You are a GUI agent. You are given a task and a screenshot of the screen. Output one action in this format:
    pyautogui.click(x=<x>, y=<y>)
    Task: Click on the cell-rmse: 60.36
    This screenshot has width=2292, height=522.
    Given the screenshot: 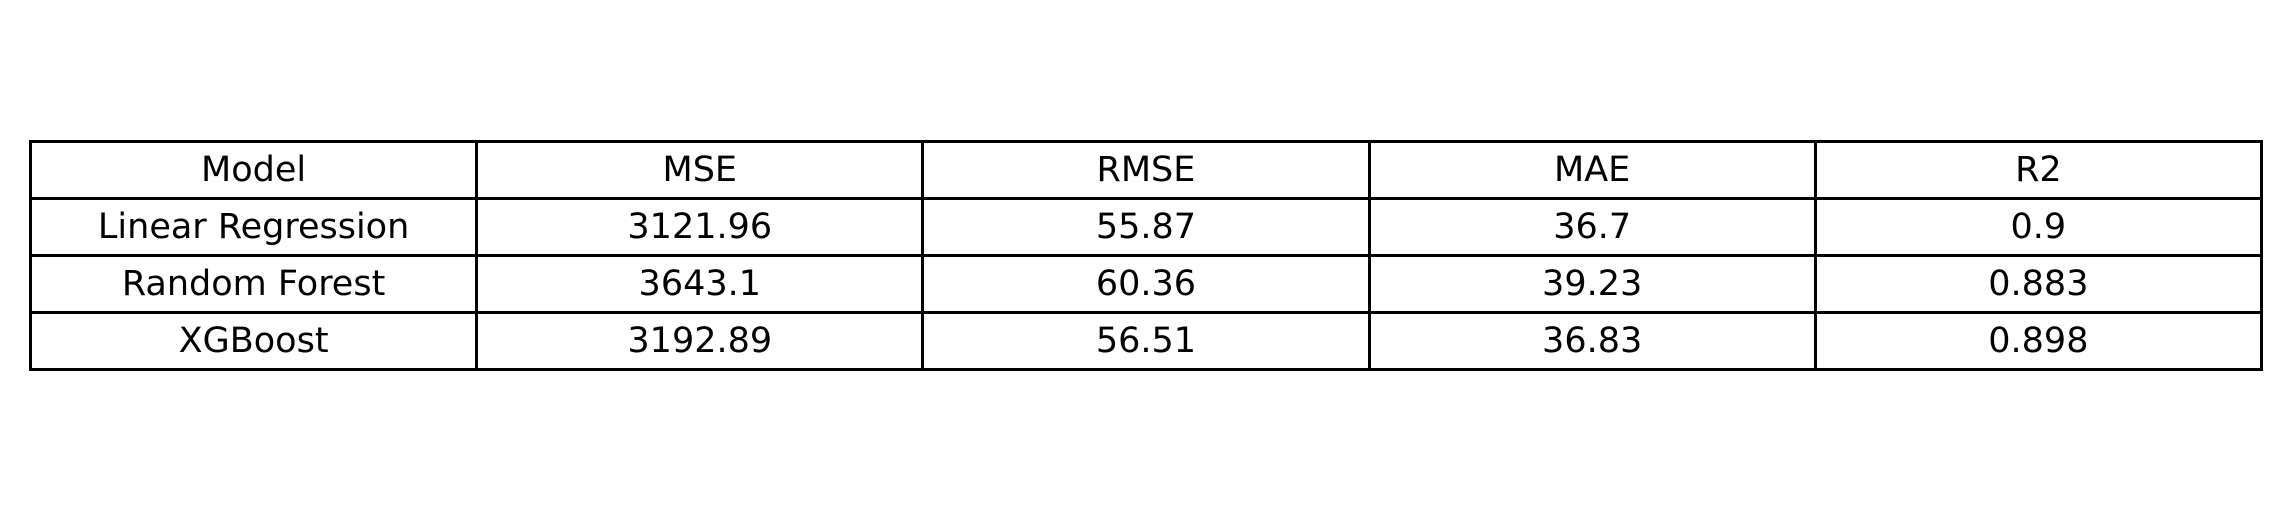 What is the action you would take?
    pyautogui.click(x=1146, y=284)
    